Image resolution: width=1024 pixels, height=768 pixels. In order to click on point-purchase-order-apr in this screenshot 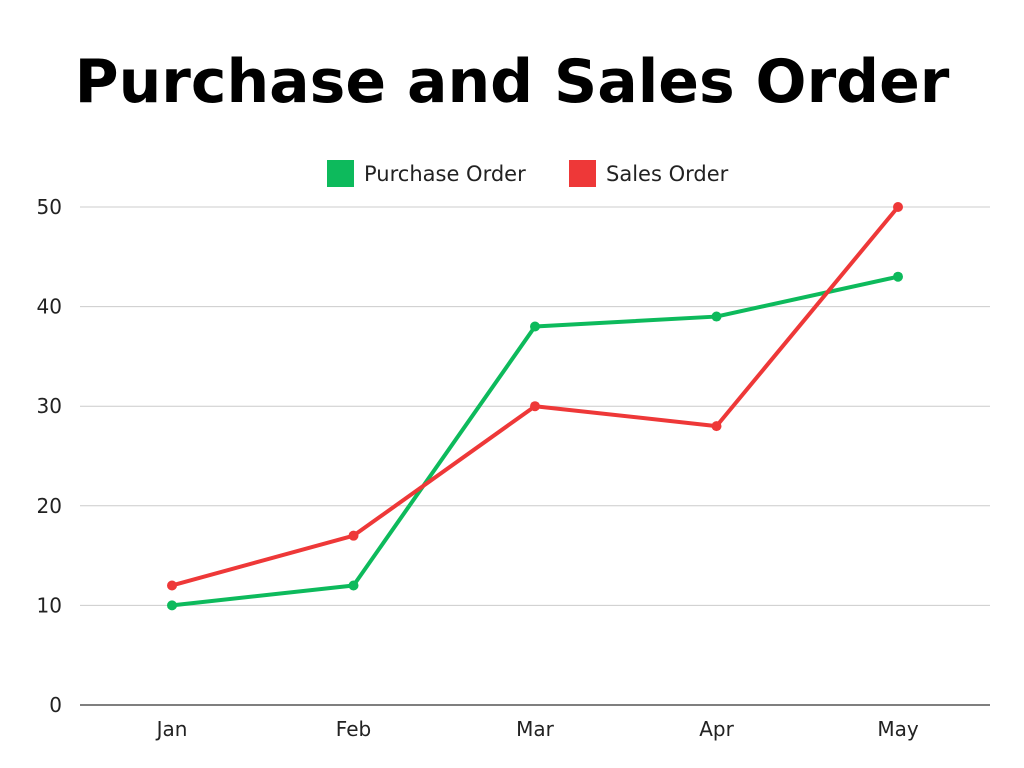, I will do `click(716, 316)`.